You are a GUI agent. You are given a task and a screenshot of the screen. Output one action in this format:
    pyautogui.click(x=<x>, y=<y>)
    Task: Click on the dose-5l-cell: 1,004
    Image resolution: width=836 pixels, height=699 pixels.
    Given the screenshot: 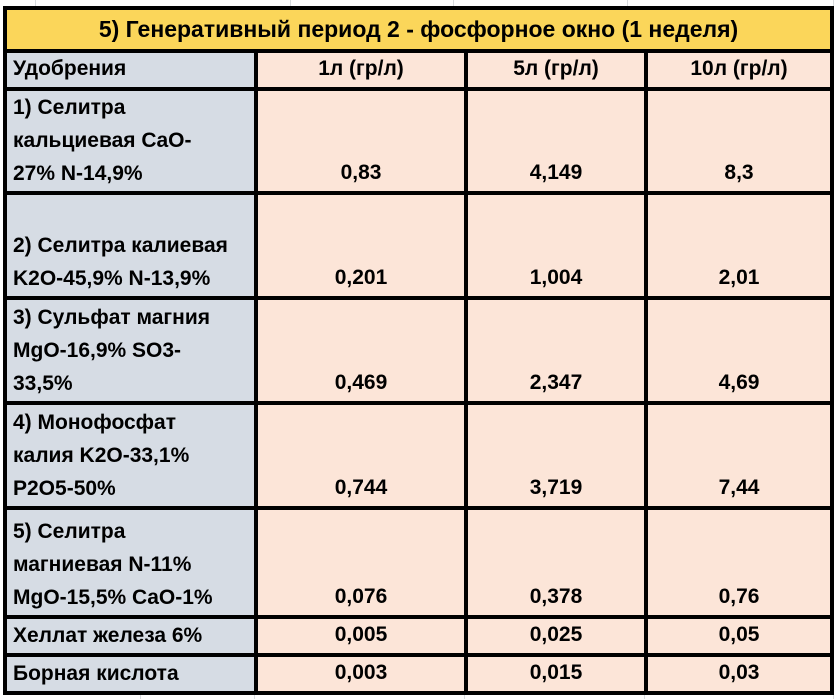 What is the action you would take?
    pyautogui.click(x=556, y=245)
    